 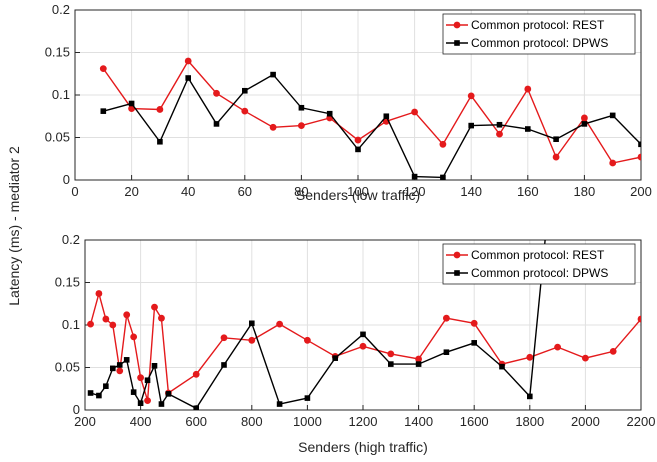 What do you see at coordinates (14, 226) in the screenshot?
I see `y-axis-label: Latency (ms) - mediator 2` at bounding box center [14, 226].